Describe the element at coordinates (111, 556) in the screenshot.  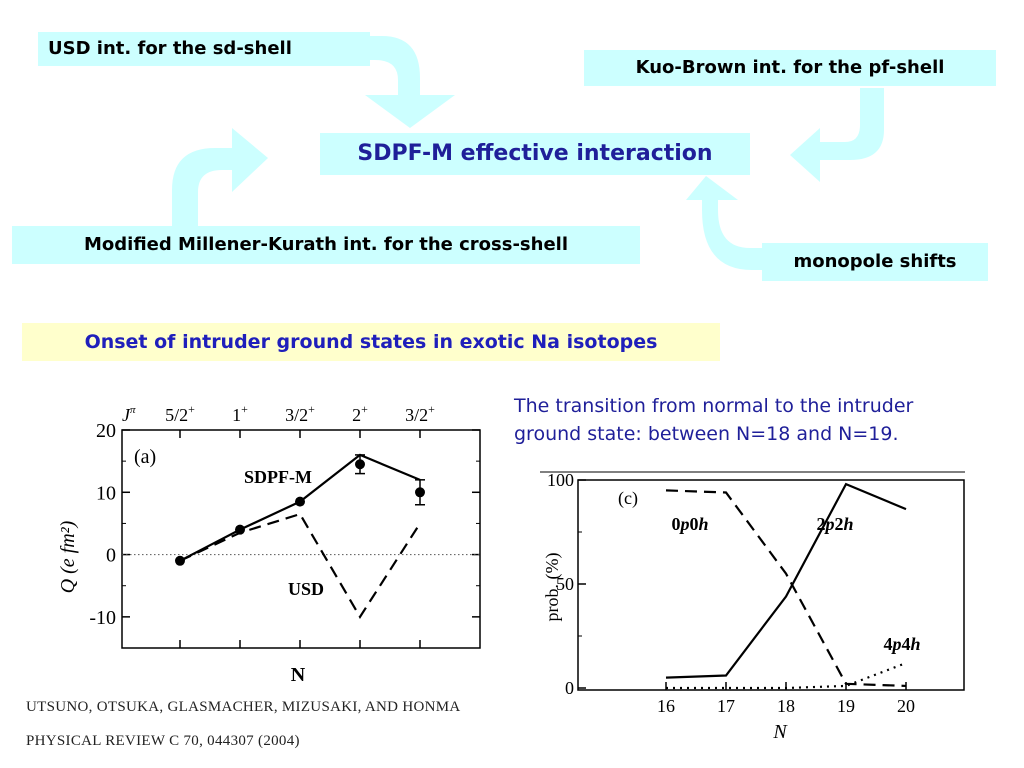
I see `chart-a-ytick-label: 0` at that location.